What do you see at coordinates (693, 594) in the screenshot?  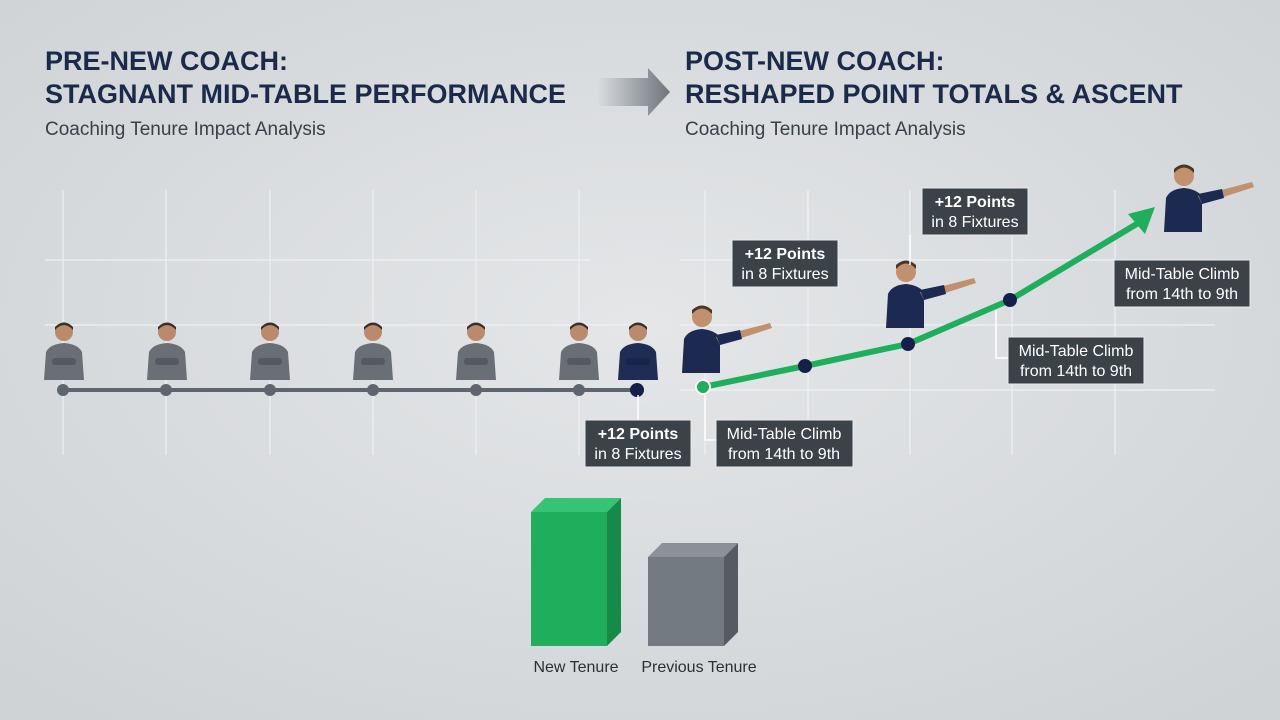 I see `bar-previous-tenure` at bounding box center [693, 594].